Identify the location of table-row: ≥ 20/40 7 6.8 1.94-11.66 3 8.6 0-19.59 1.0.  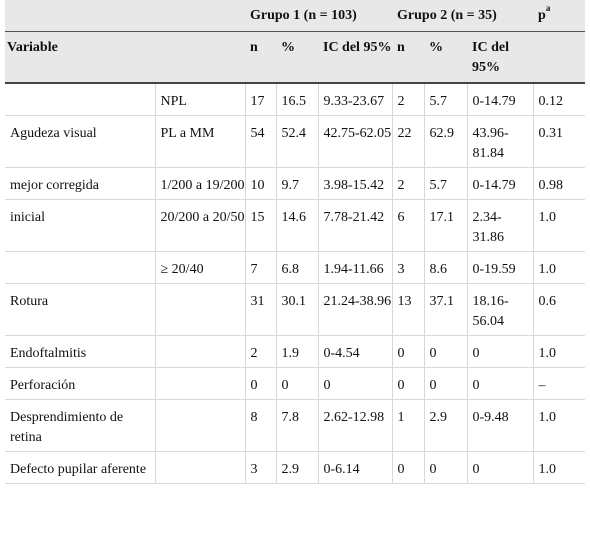
(295, 267).